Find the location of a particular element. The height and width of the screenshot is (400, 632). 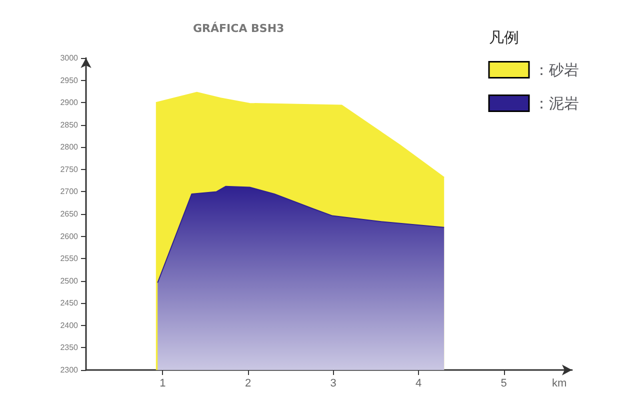

legend-title: 凡例 is located at coordinates (504, 37).